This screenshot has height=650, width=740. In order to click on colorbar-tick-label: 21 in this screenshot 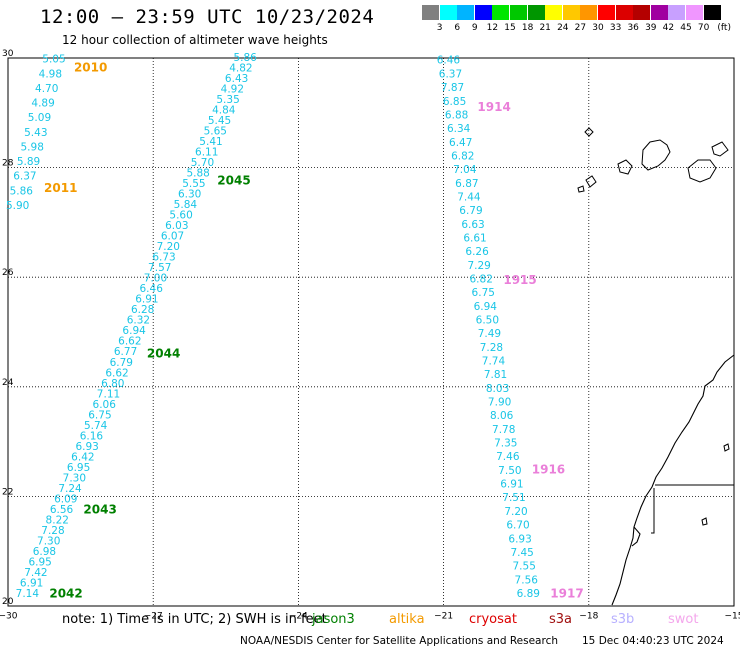, I will do `click(545, 28)`.